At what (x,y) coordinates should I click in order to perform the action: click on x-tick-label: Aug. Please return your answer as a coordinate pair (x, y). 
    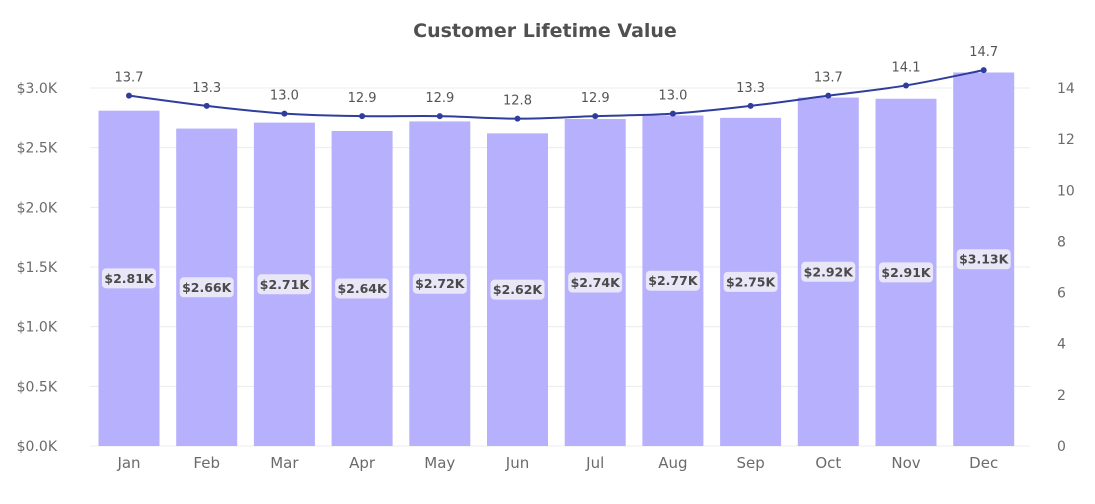
    Looking at the image, I should click on (672, 463).